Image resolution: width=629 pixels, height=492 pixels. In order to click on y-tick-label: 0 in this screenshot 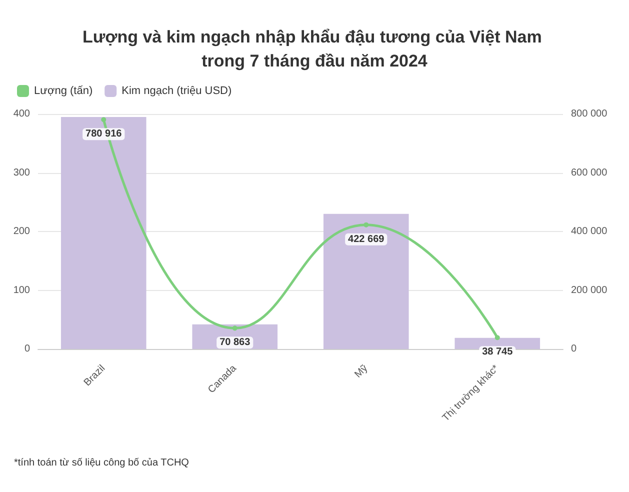, I will do `click(27, 349)`.